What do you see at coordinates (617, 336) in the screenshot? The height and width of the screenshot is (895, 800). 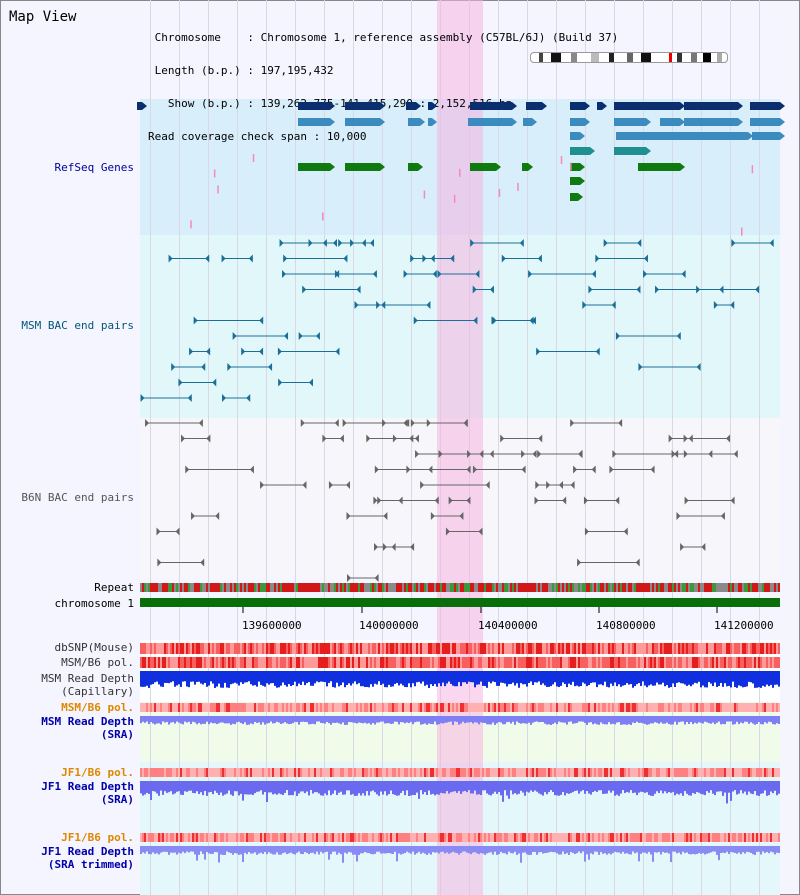 I see `msm-bac-pair-end` at bounding box center [617, 336].